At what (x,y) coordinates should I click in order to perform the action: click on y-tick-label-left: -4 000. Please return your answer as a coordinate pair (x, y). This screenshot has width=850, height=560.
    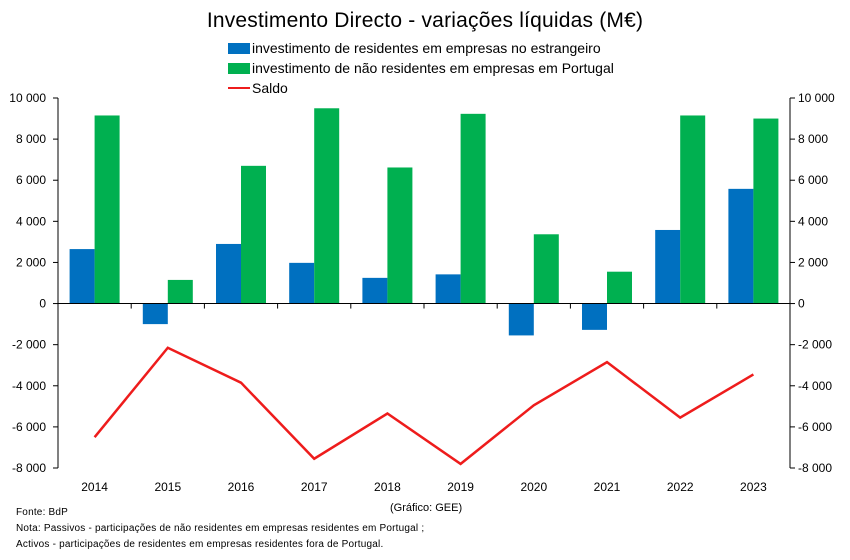
    Looking at the image, I should click on (29, 386).